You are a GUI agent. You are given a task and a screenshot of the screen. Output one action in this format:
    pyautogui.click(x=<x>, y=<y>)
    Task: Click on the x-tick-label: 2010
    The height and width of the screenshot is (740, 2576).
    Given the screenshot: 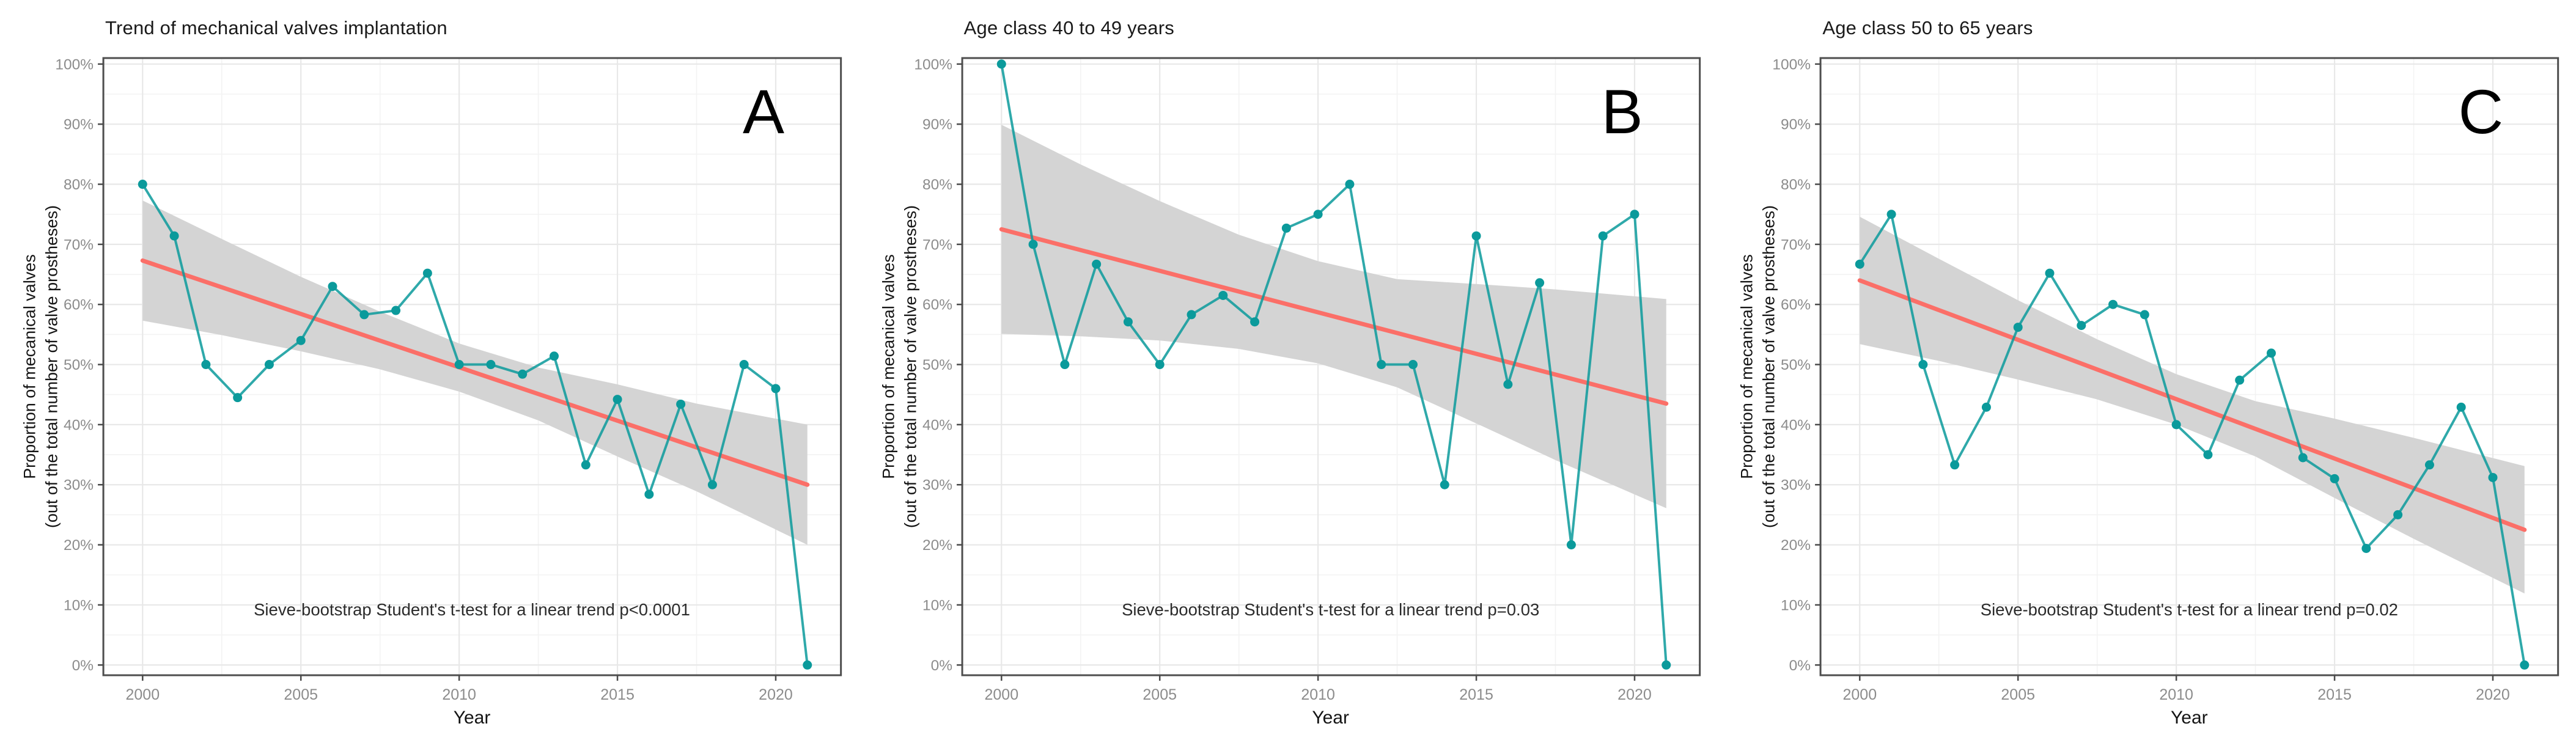 What is the action you would take?
    pyautogui.click(x=1318, y=694)
    